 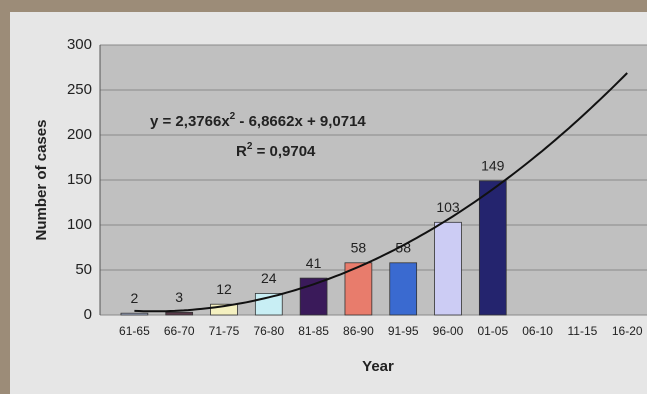 I want to click on x-tick-label: 71-75, so click(x=224, y=331).